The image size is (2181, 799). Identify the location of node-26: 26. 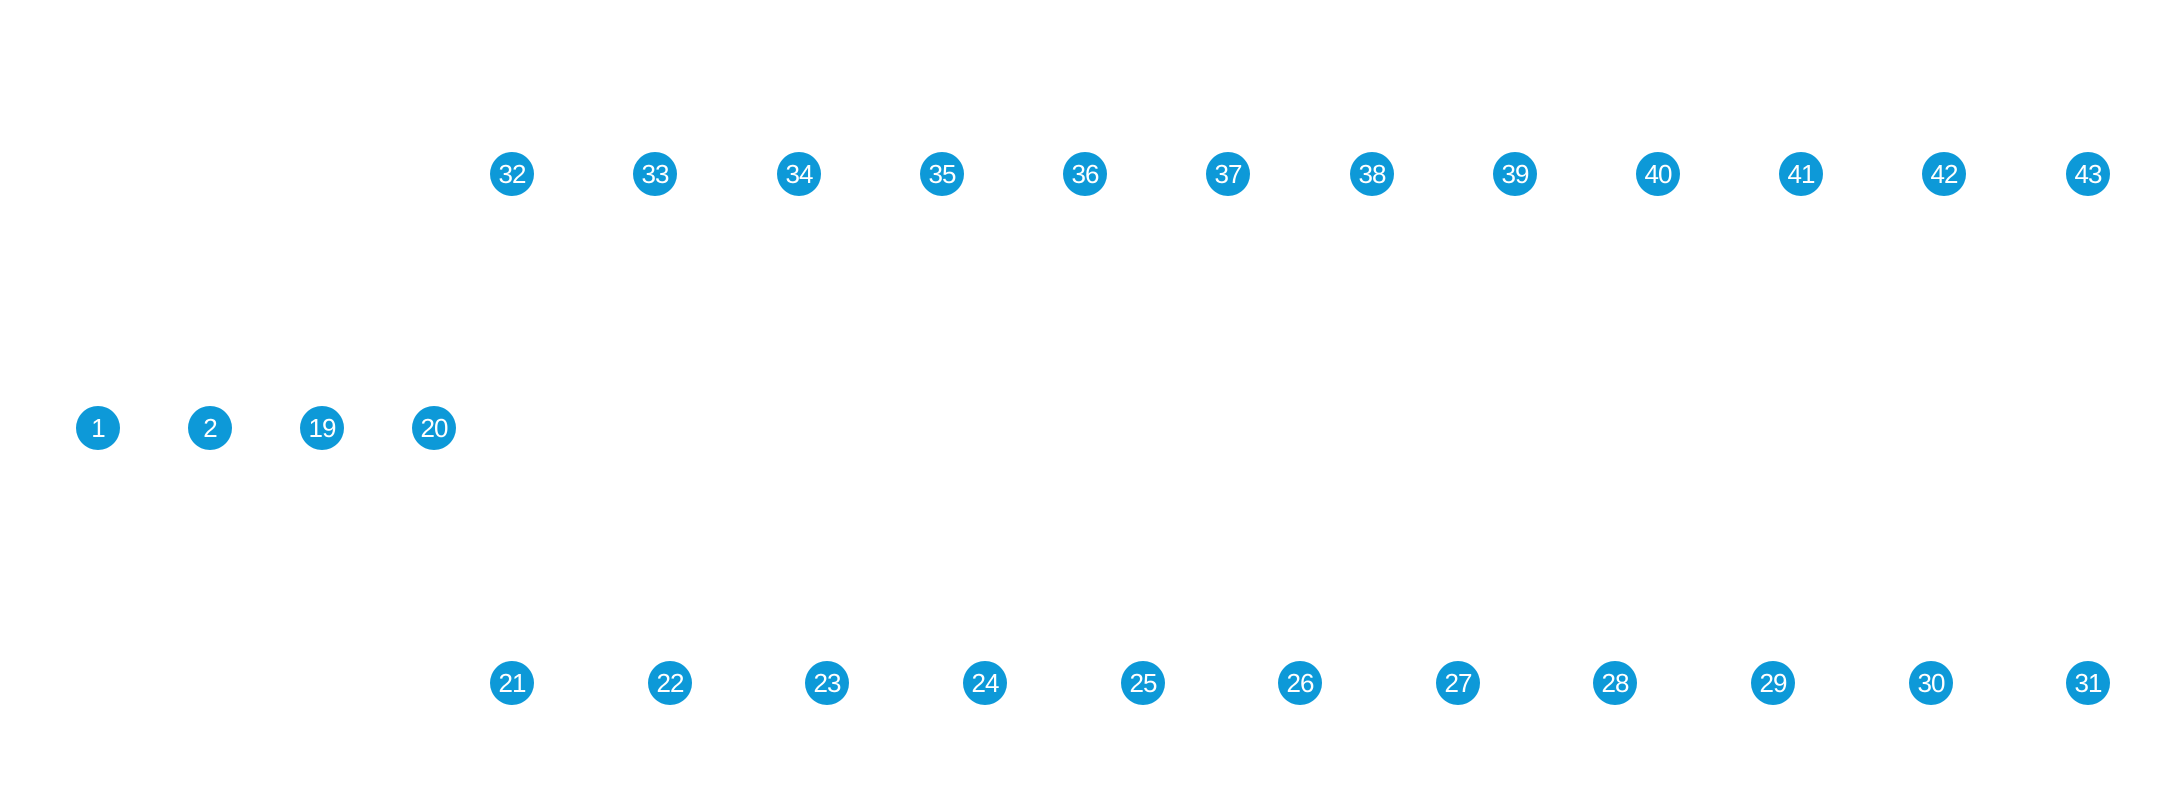
(1300, 683).